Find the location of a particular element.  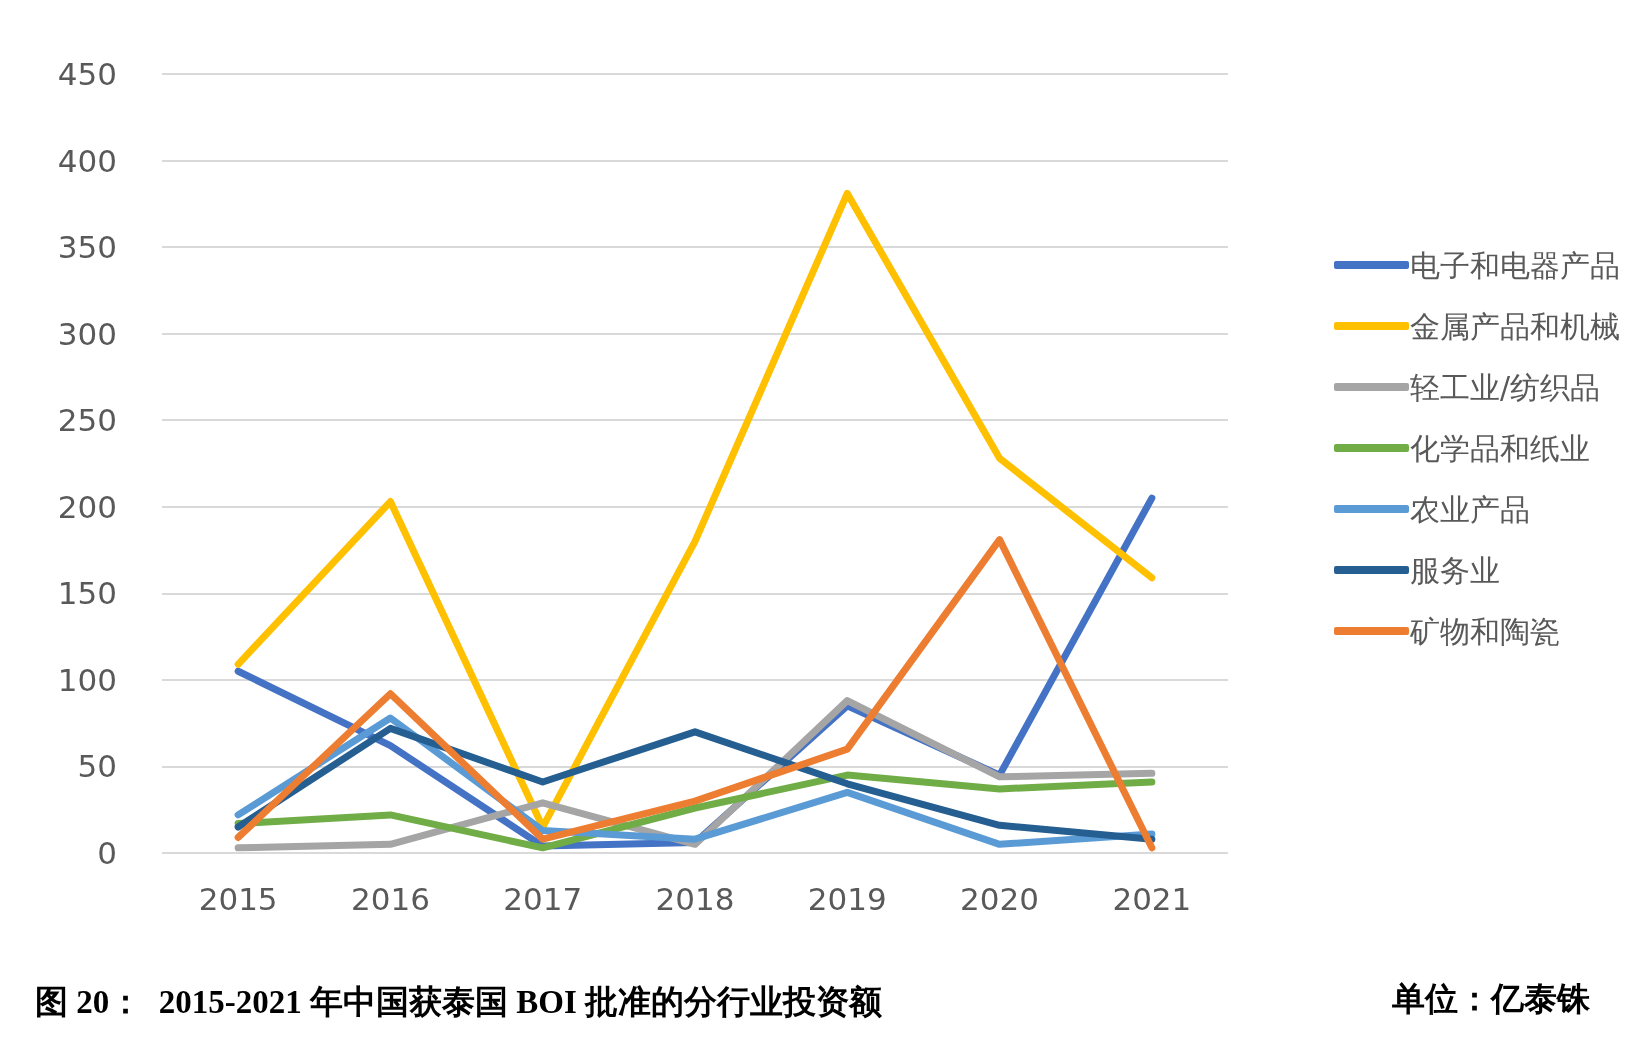

legend-label: 化学品和纸业 is located at coordinates (1500, 448).